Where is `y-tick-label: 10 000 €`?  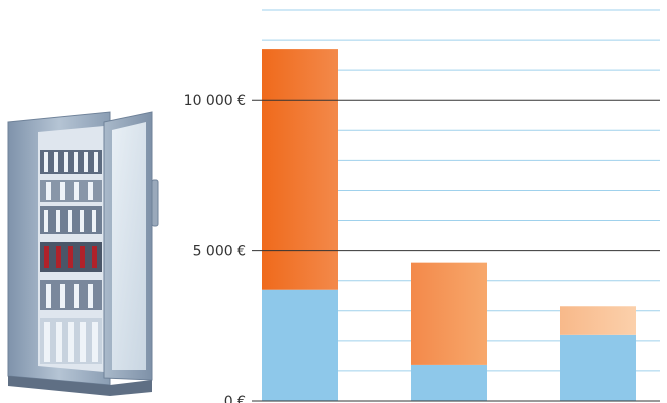
y-tick-label: 10 000 € is located at coordinates (215, 101).